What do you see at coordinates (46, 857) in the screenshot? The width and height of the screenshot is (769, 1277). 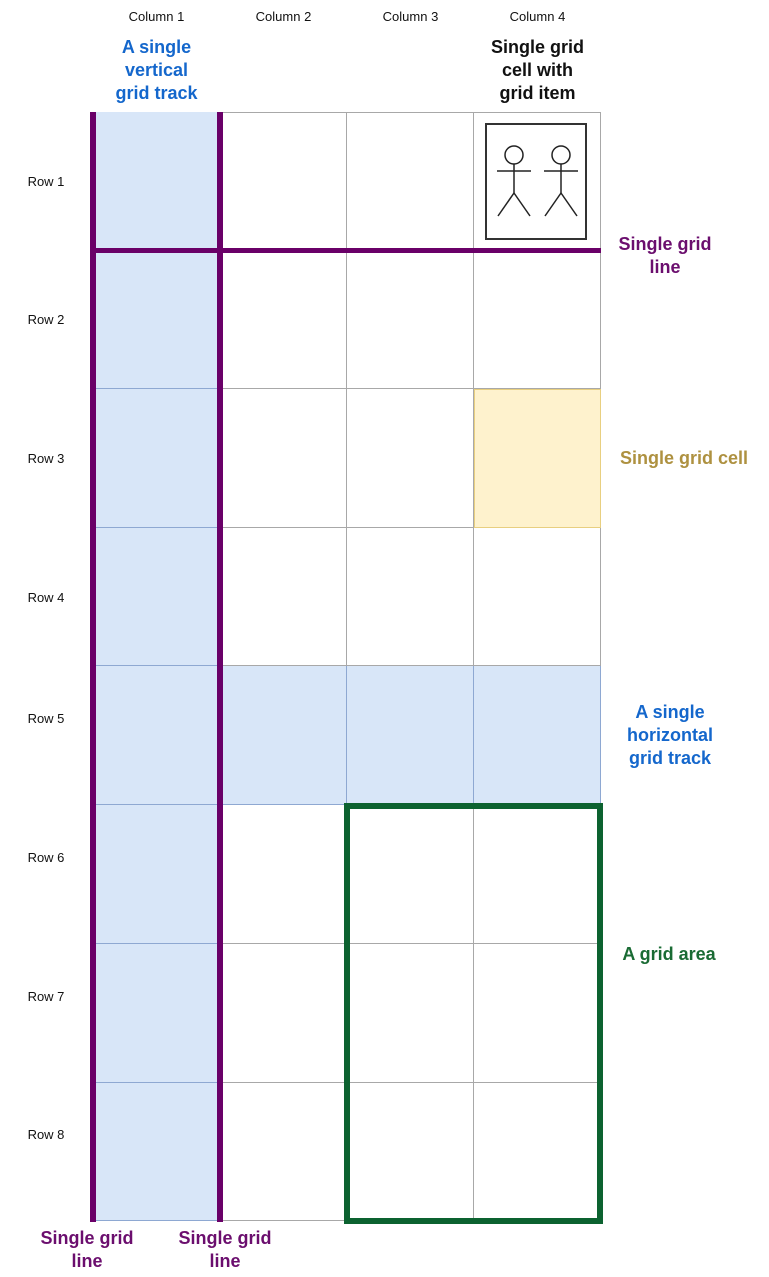 I see `row-label-6: Row 6` at bounding box center [46, 857].